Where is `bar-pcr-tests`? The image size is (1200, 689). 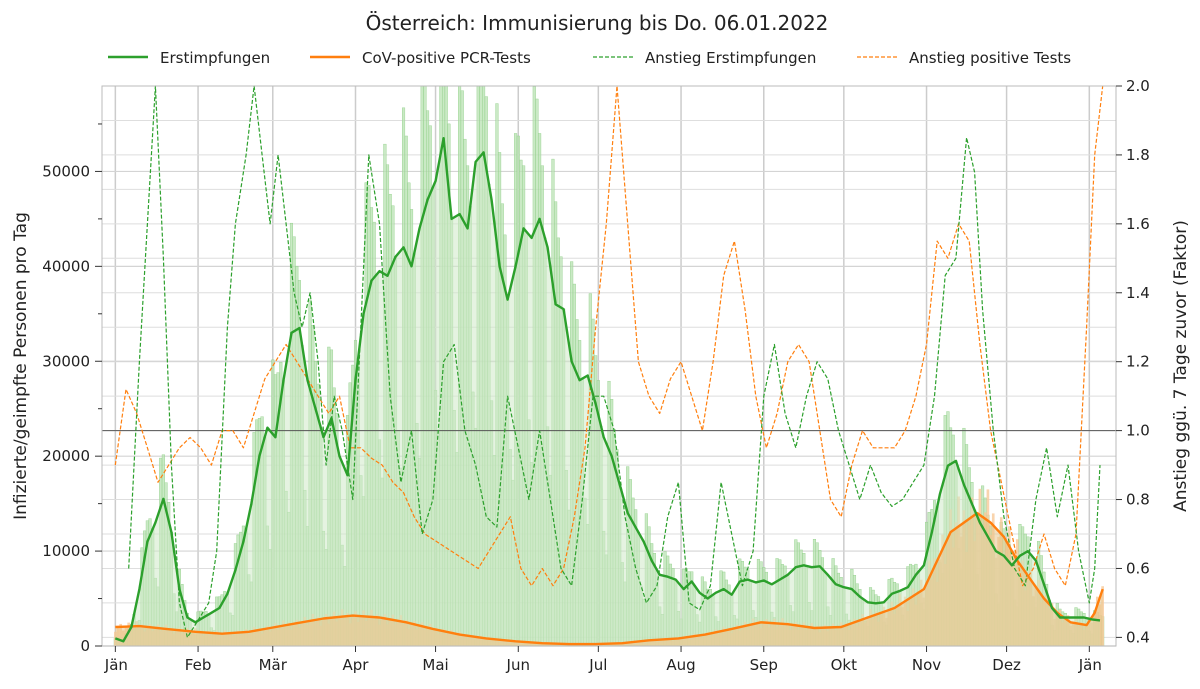
bar-pcr-tests is located at coordinates (1102, 616).